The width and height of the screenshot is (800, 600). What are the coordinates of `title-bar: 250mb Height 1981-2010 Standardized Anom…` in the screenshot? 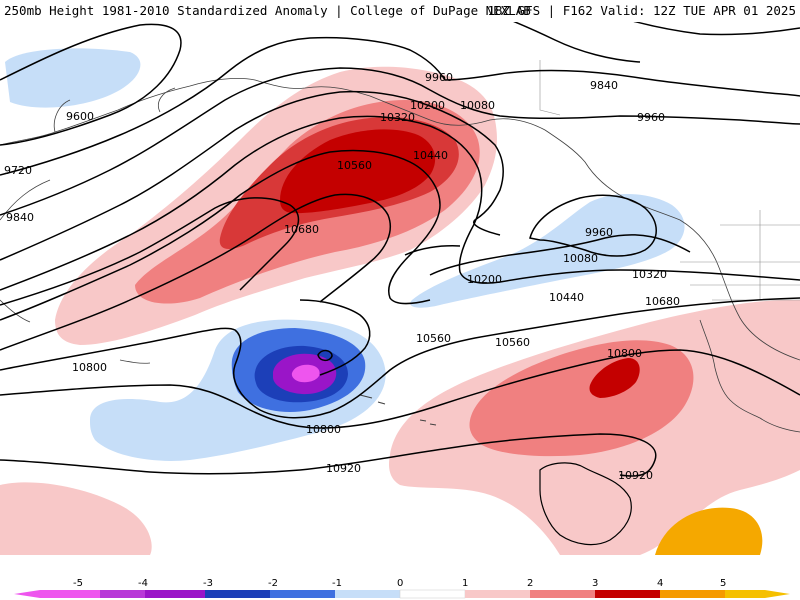 It's located at (400, 11).